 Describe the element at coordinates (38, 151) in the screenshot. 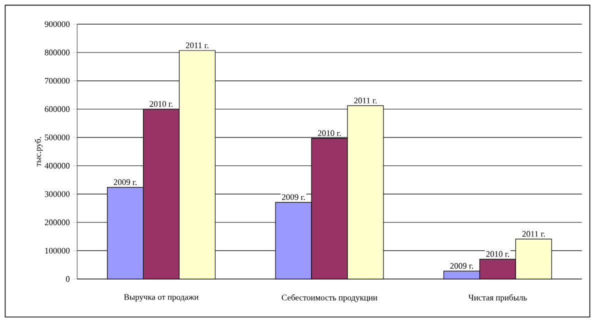

I see `y-axis-title: тыс.руб.` at that location.